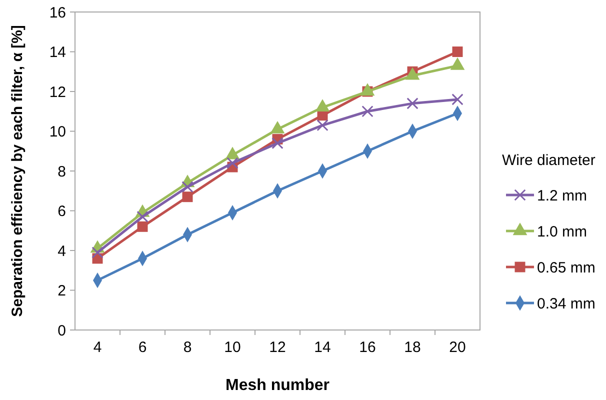 Image resolution: width=606 pixels, height=400 pixels. Describe the element at coordinates (142, 347) in the screenshot. I see `x-tick-label: 6` at that location.